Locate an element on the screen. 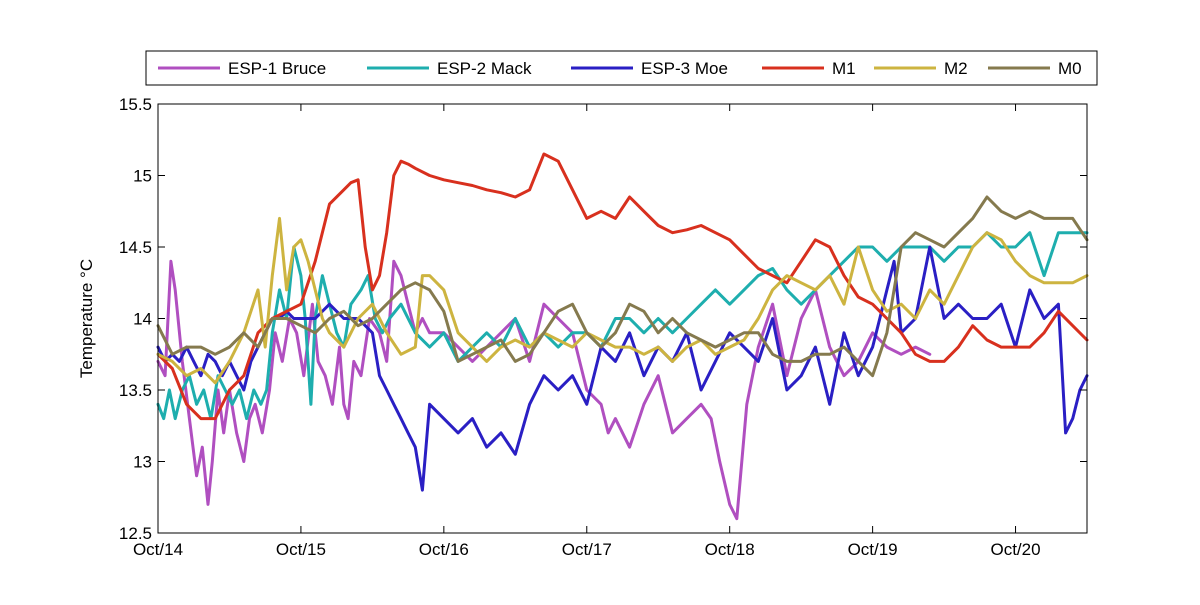  y-tick-label: 13.5 is located at coordinates (135, 390).